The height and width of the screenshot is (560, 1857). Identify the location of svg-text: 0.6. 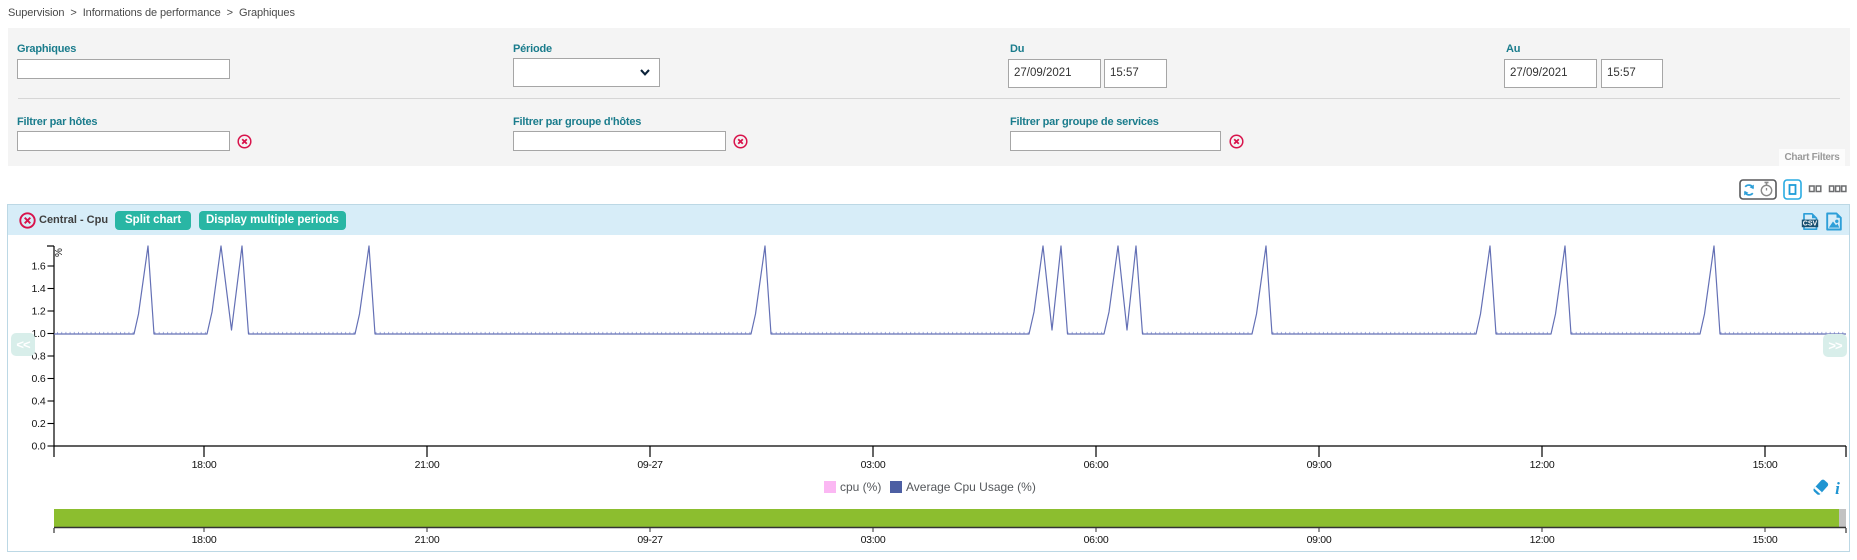
(39, 379).